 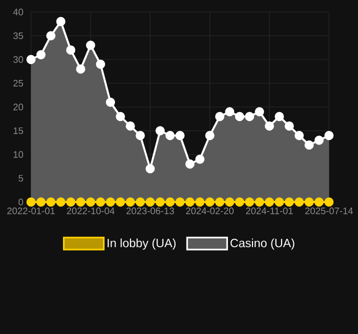 I want to click on x-tick-label: 2024-11-01, so click(x=269, y=211).